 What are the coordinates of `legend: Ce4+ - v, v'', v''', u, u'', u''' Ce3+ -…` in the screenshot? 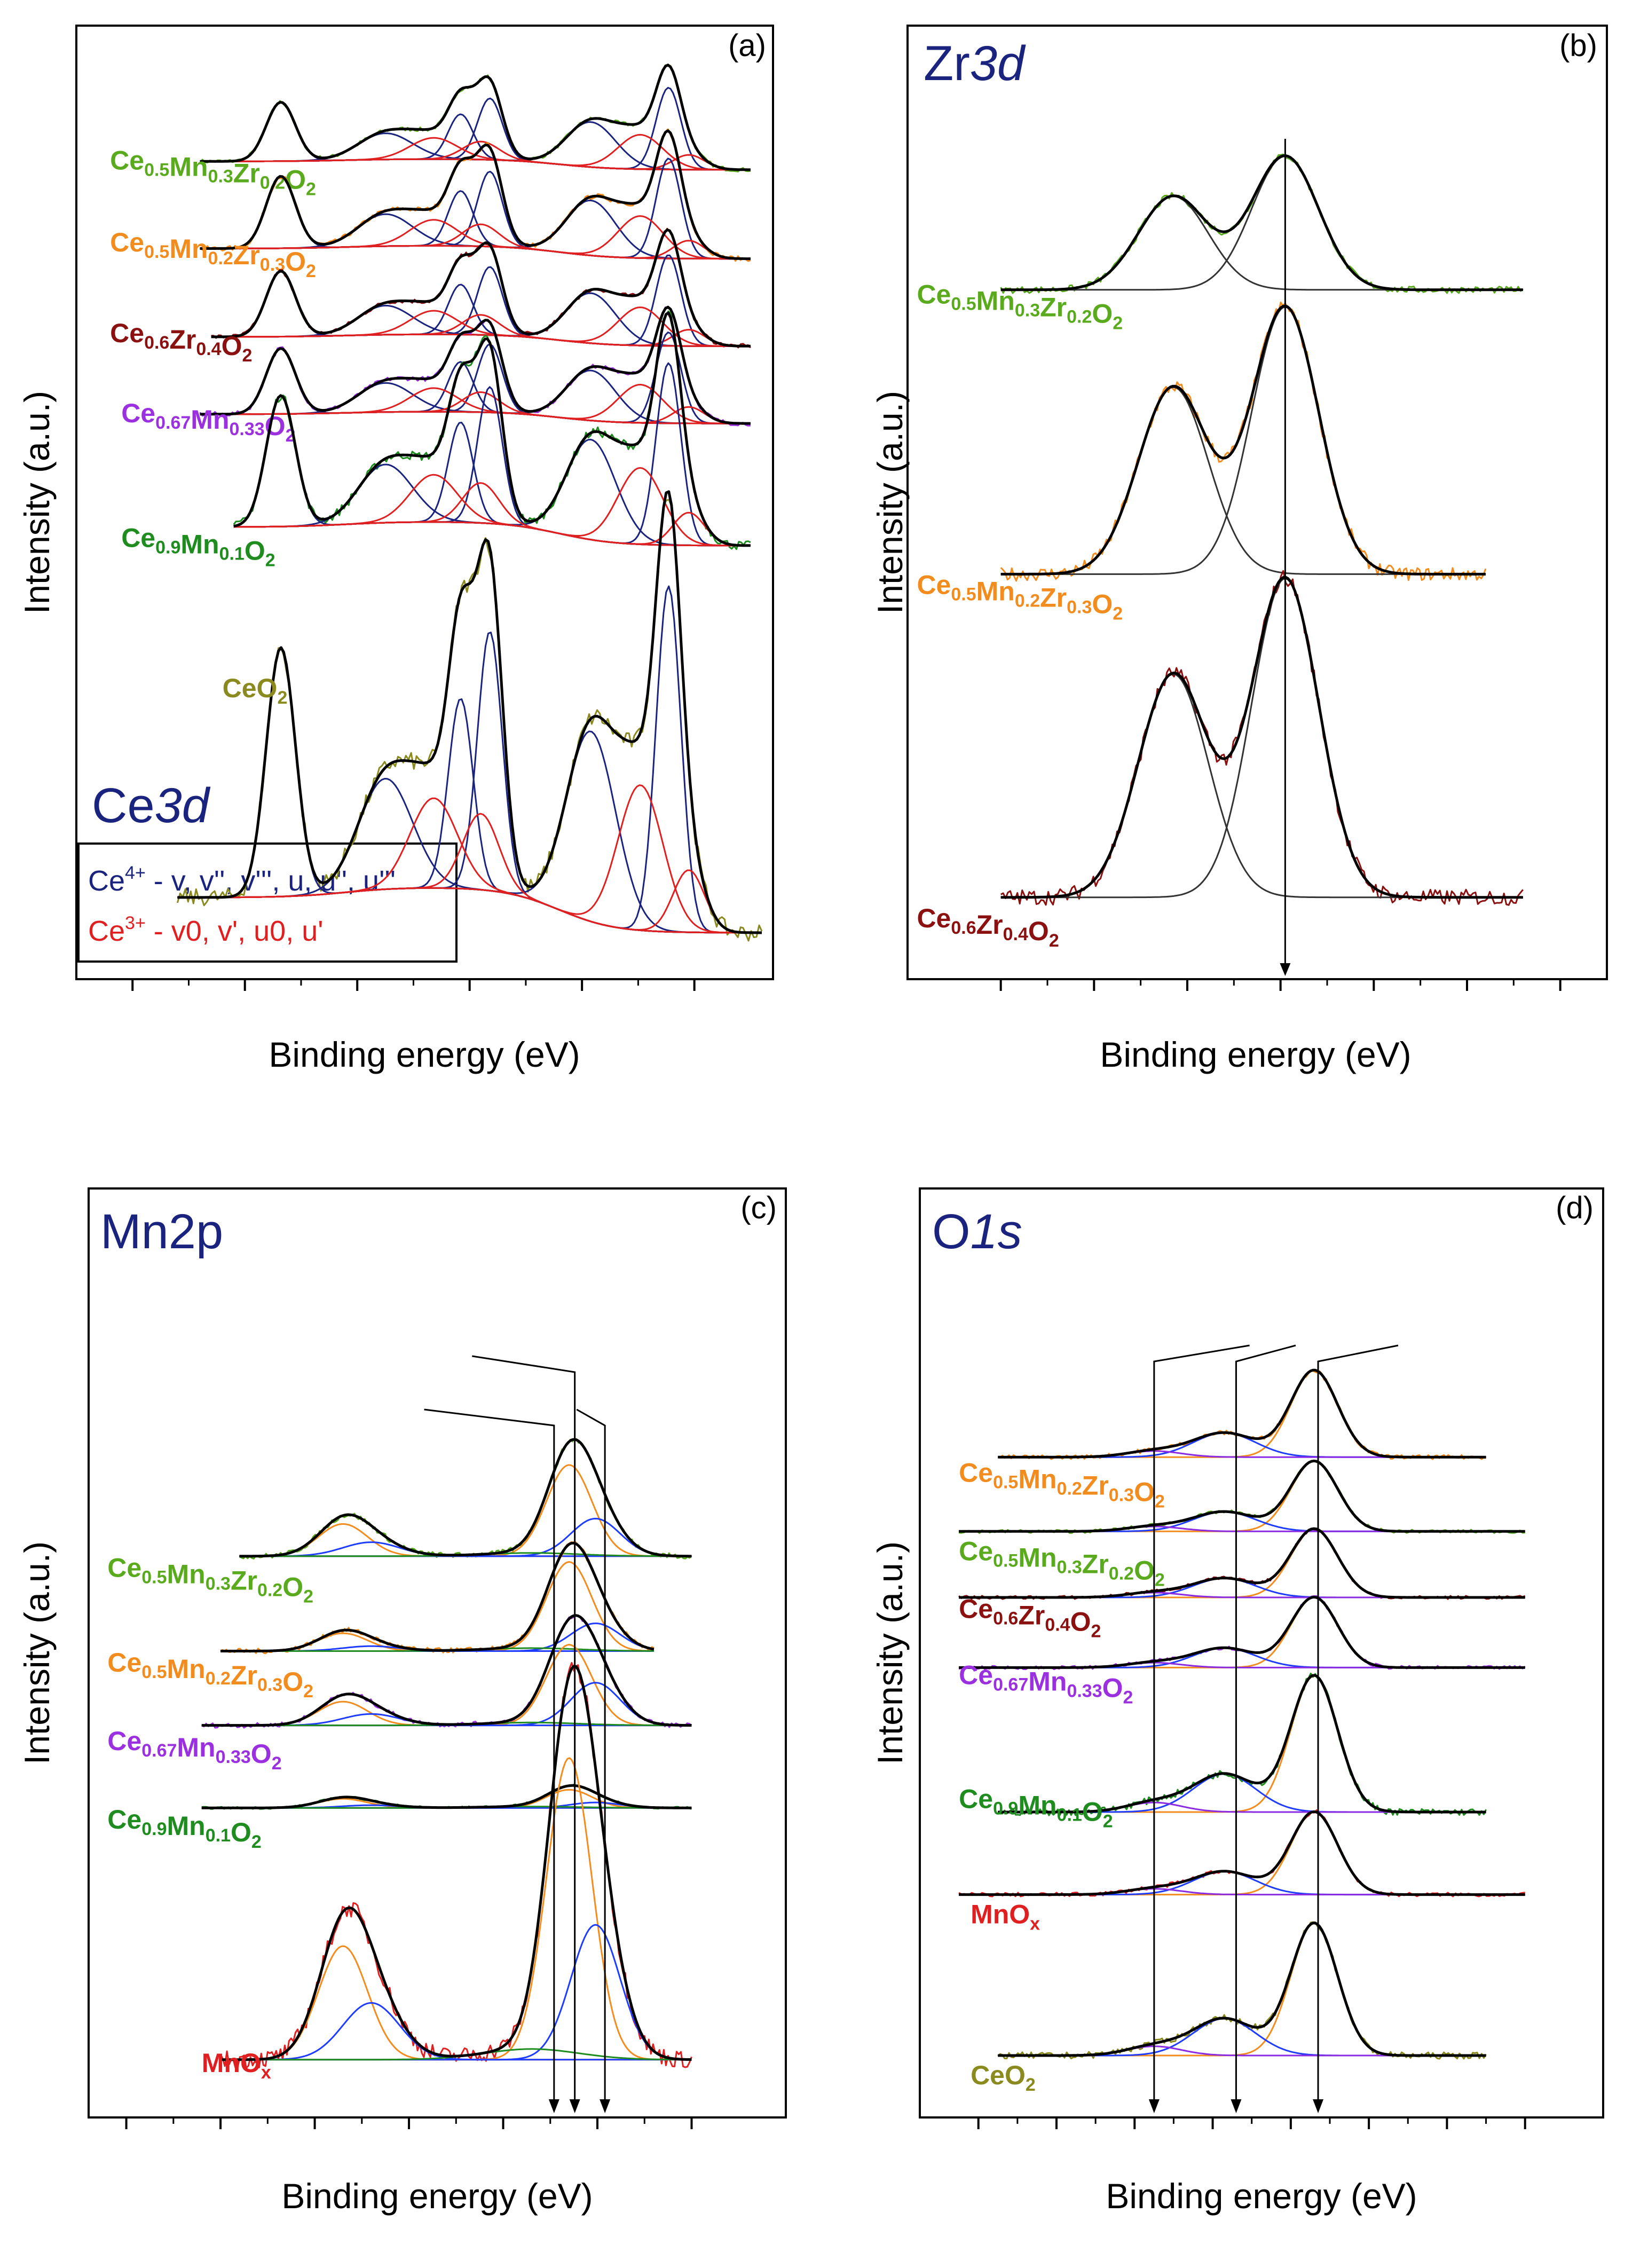 It's located at (267, 902).